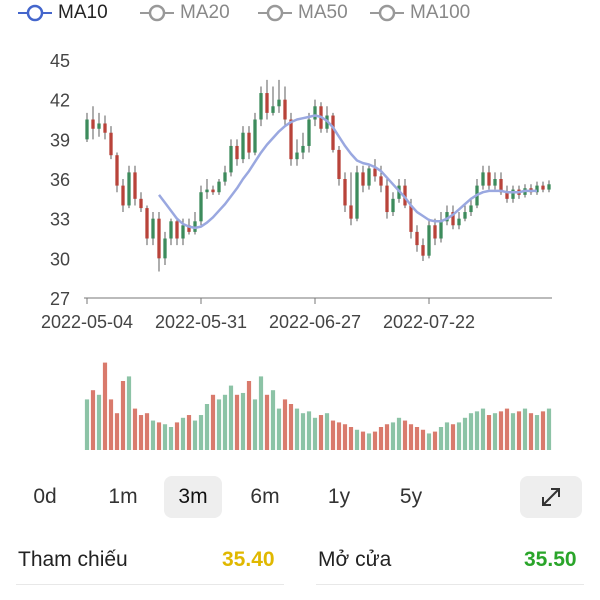  I want to click on expand-arrows-icon, so click(551, 497).